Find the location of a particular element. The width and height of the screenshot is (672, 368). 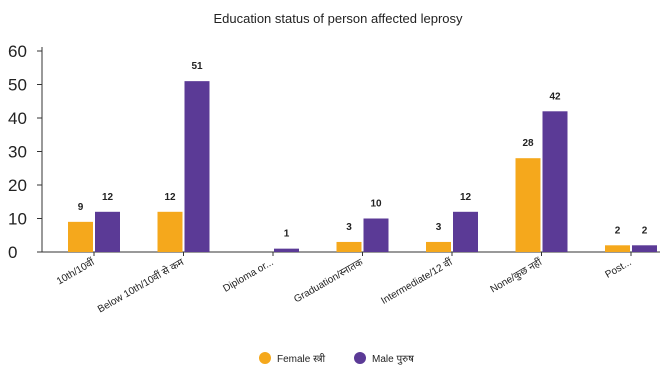

y-tick-label: 60 is located at coordinates (17, 51).